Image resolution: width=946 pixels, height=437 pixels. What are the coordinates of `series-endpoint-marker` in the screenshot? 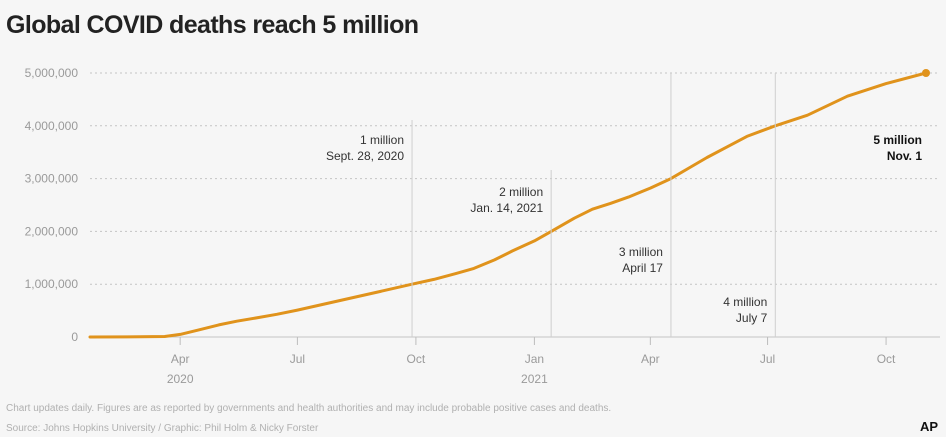 It's located at (926, 73).